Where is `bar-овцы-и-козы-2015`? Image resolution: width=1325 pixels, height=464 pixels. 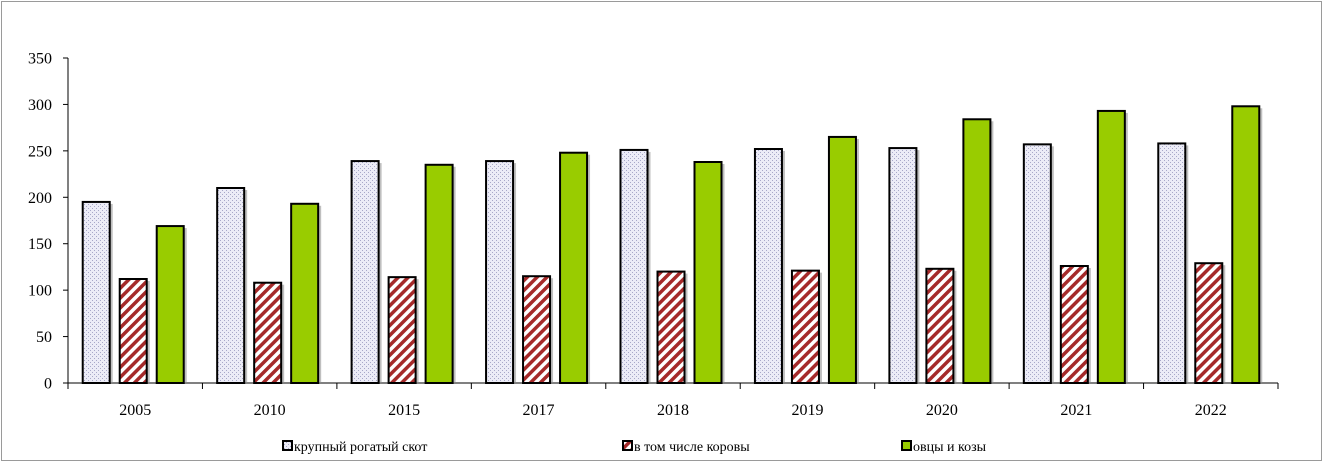 bar-овцы-и-козы-2015 is located at coordinates (439, 273).